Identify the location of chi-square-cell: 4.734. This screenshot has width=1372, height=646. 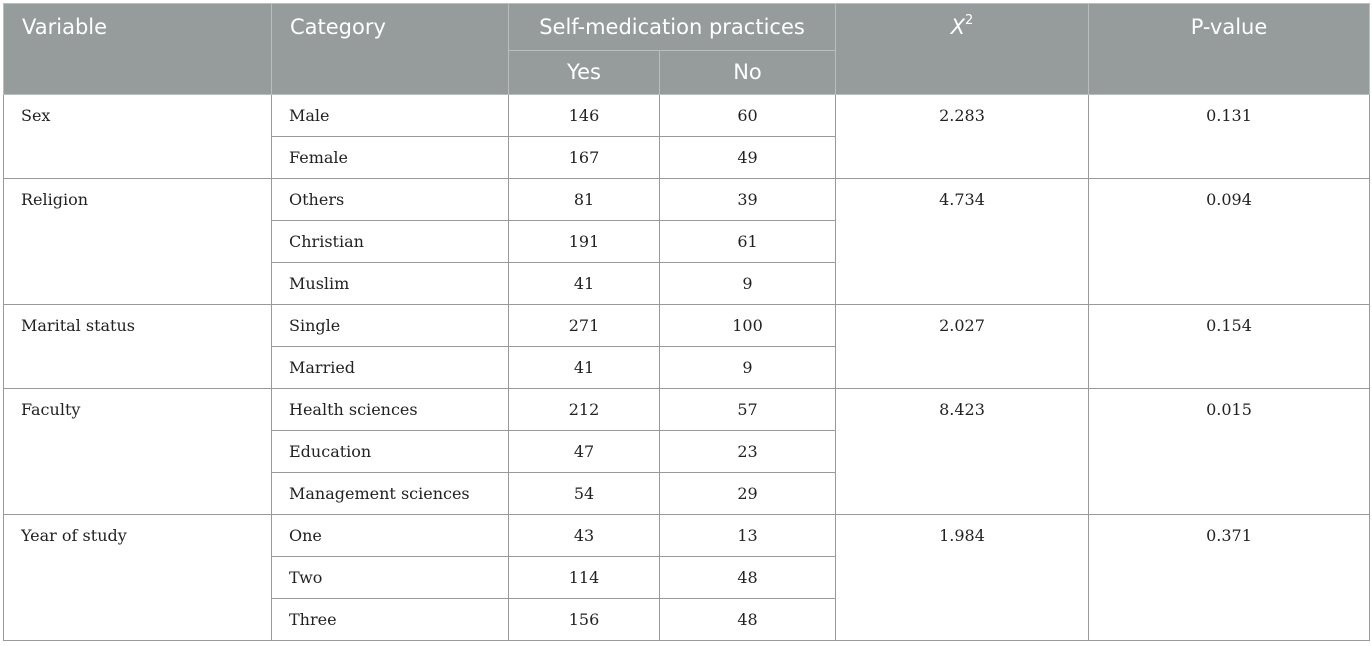
(962, 241).